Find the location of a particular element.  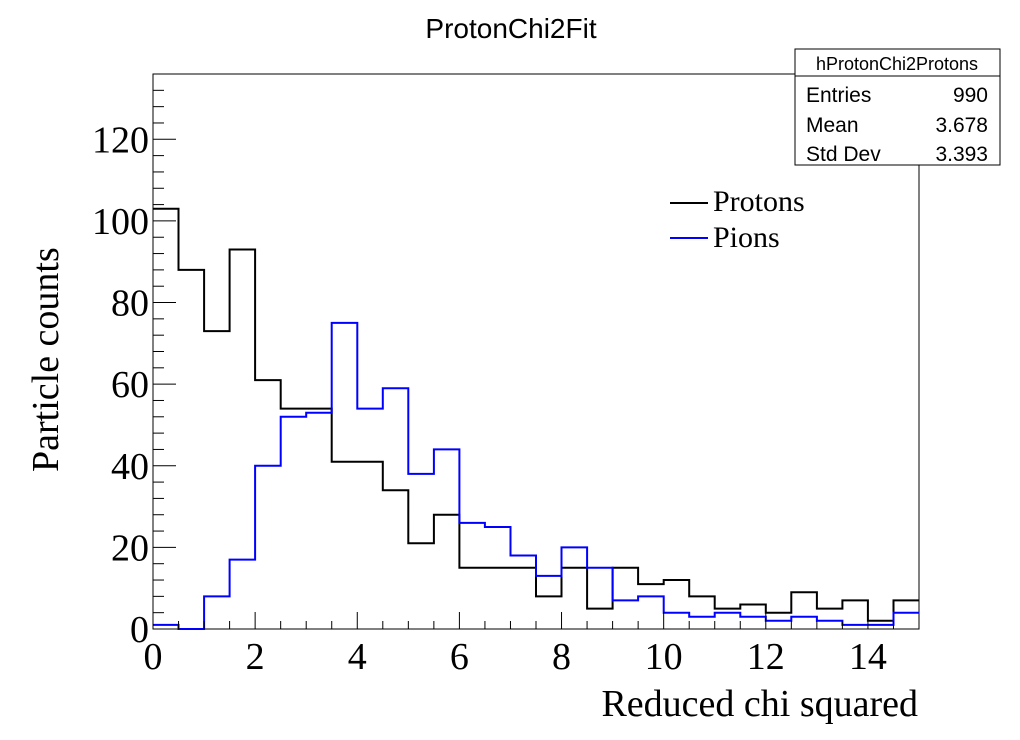

stats-mean-value: 3.678 is located at coordinates (961, 125).